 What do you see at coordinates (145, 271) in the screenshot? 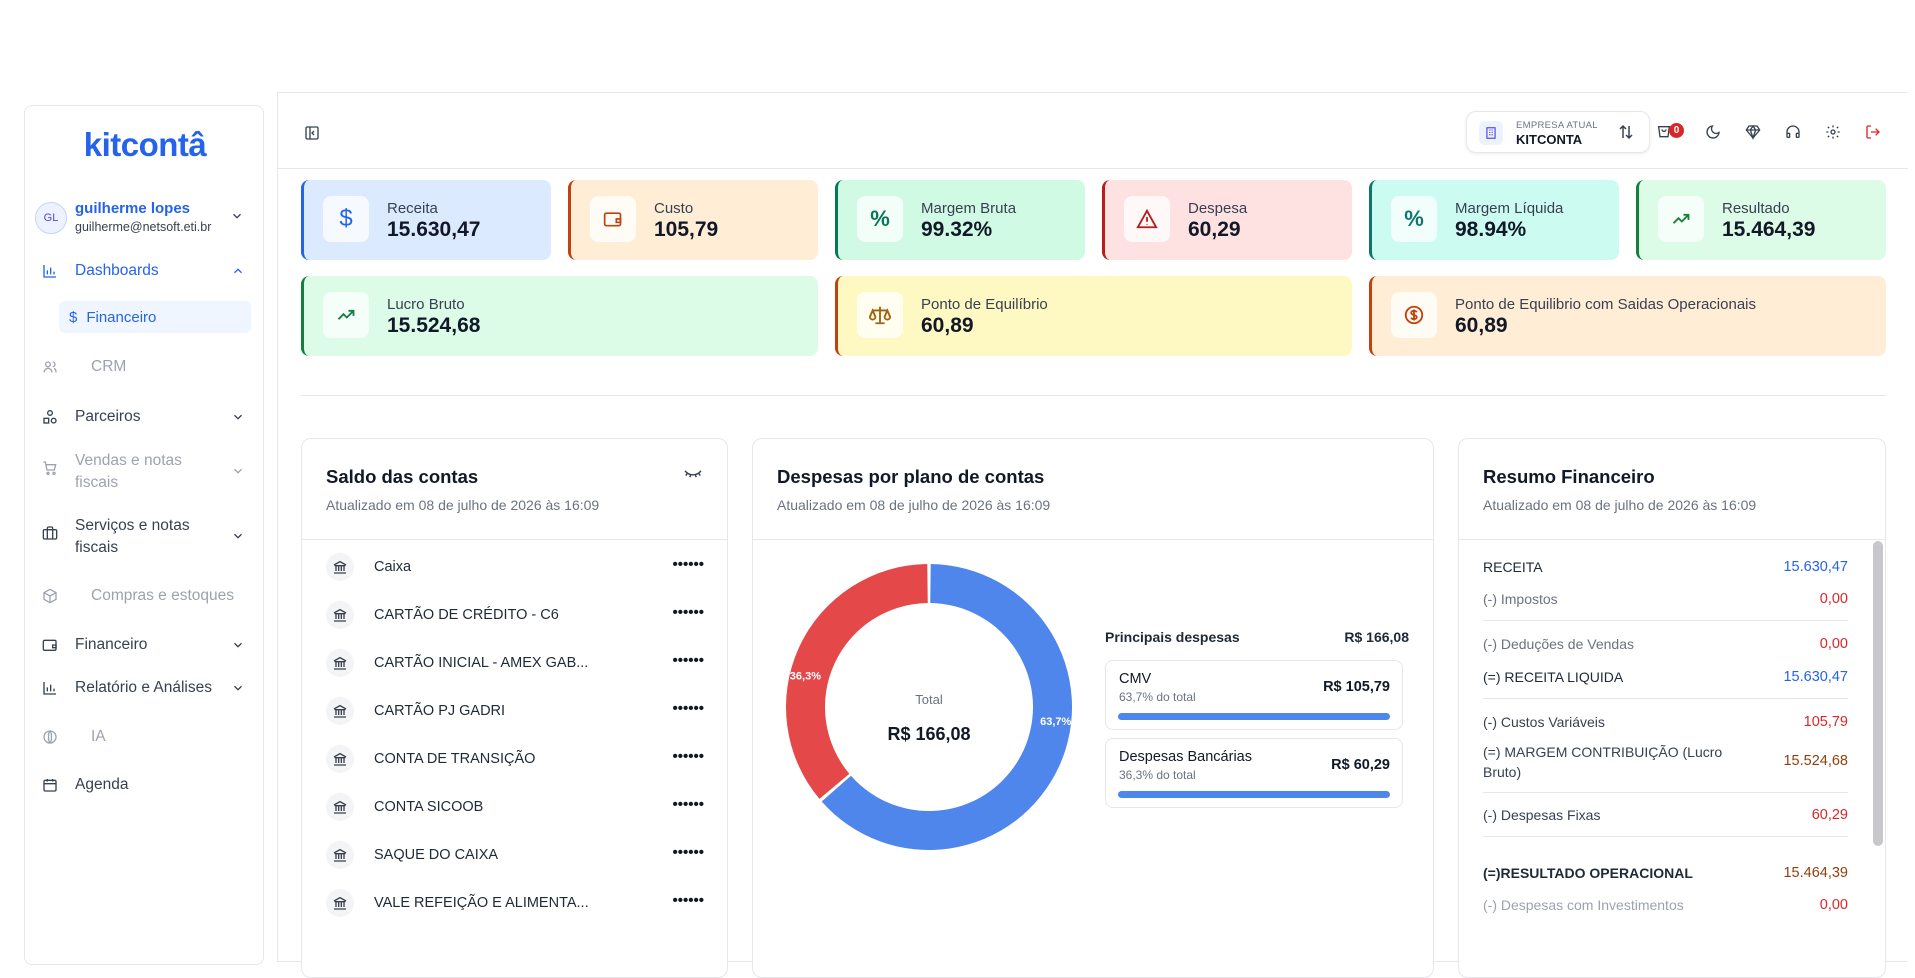
I see `nav-dashboards: Dashboards` at bounding box center [145, 271].